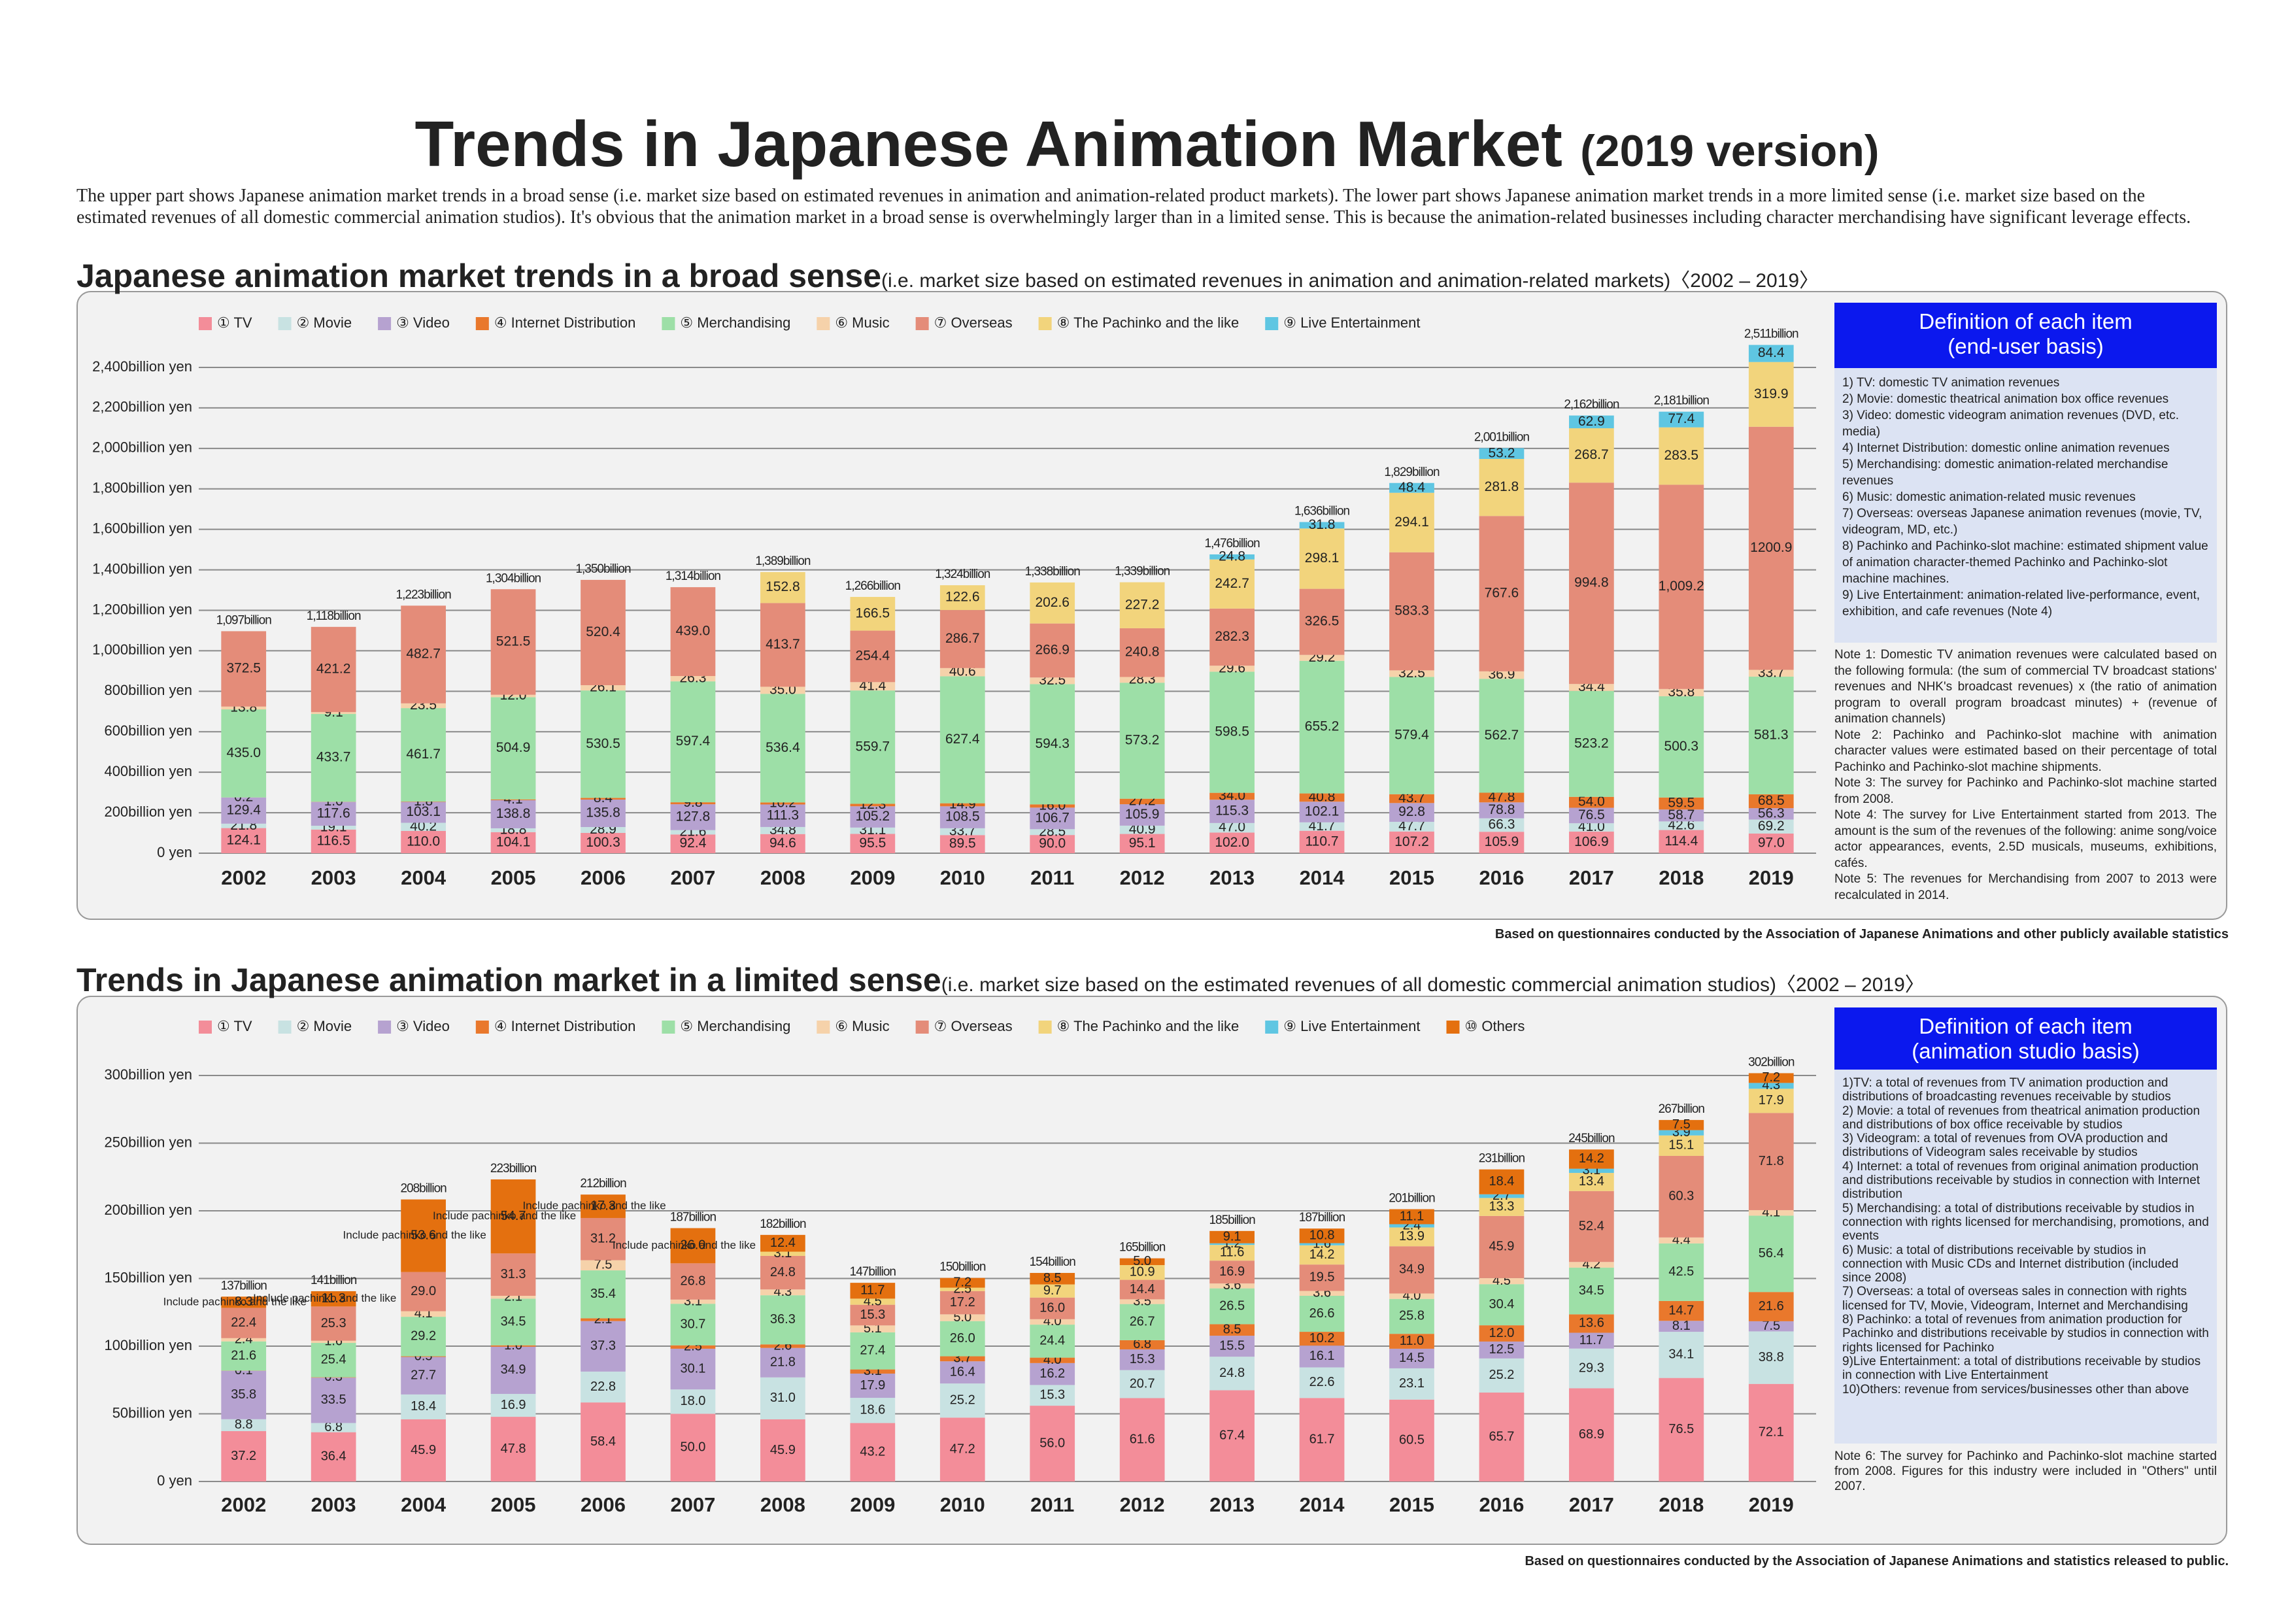 Image resolution: width=2294 pixels, height=1624 pixels. What do you see at coordinates (1232, 1436) in the screenshot?
I see `value-label: 67.4` at bounding box center [1232, 1436].